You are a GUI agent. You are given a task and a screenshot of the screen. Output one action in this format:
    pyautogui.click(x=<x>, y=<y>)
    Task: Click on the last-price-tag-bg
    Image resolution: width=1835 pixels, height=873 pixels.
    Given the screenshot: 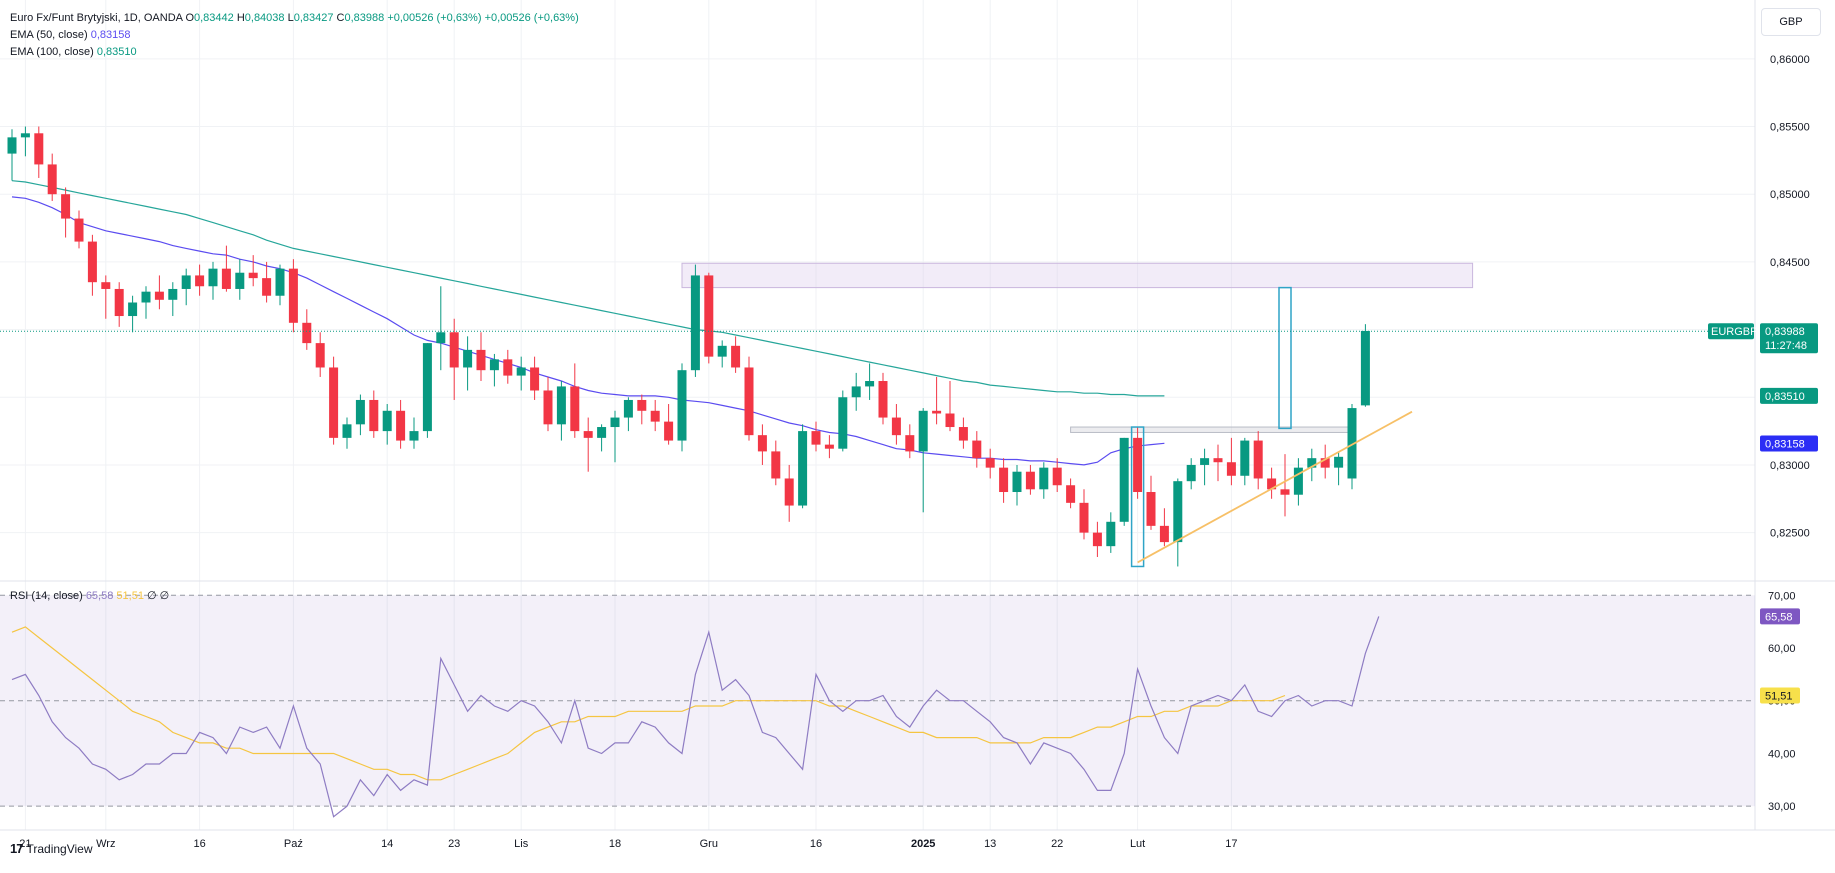 What is the action you would take?
    pyautogui.click(x=1789, y=338)
    